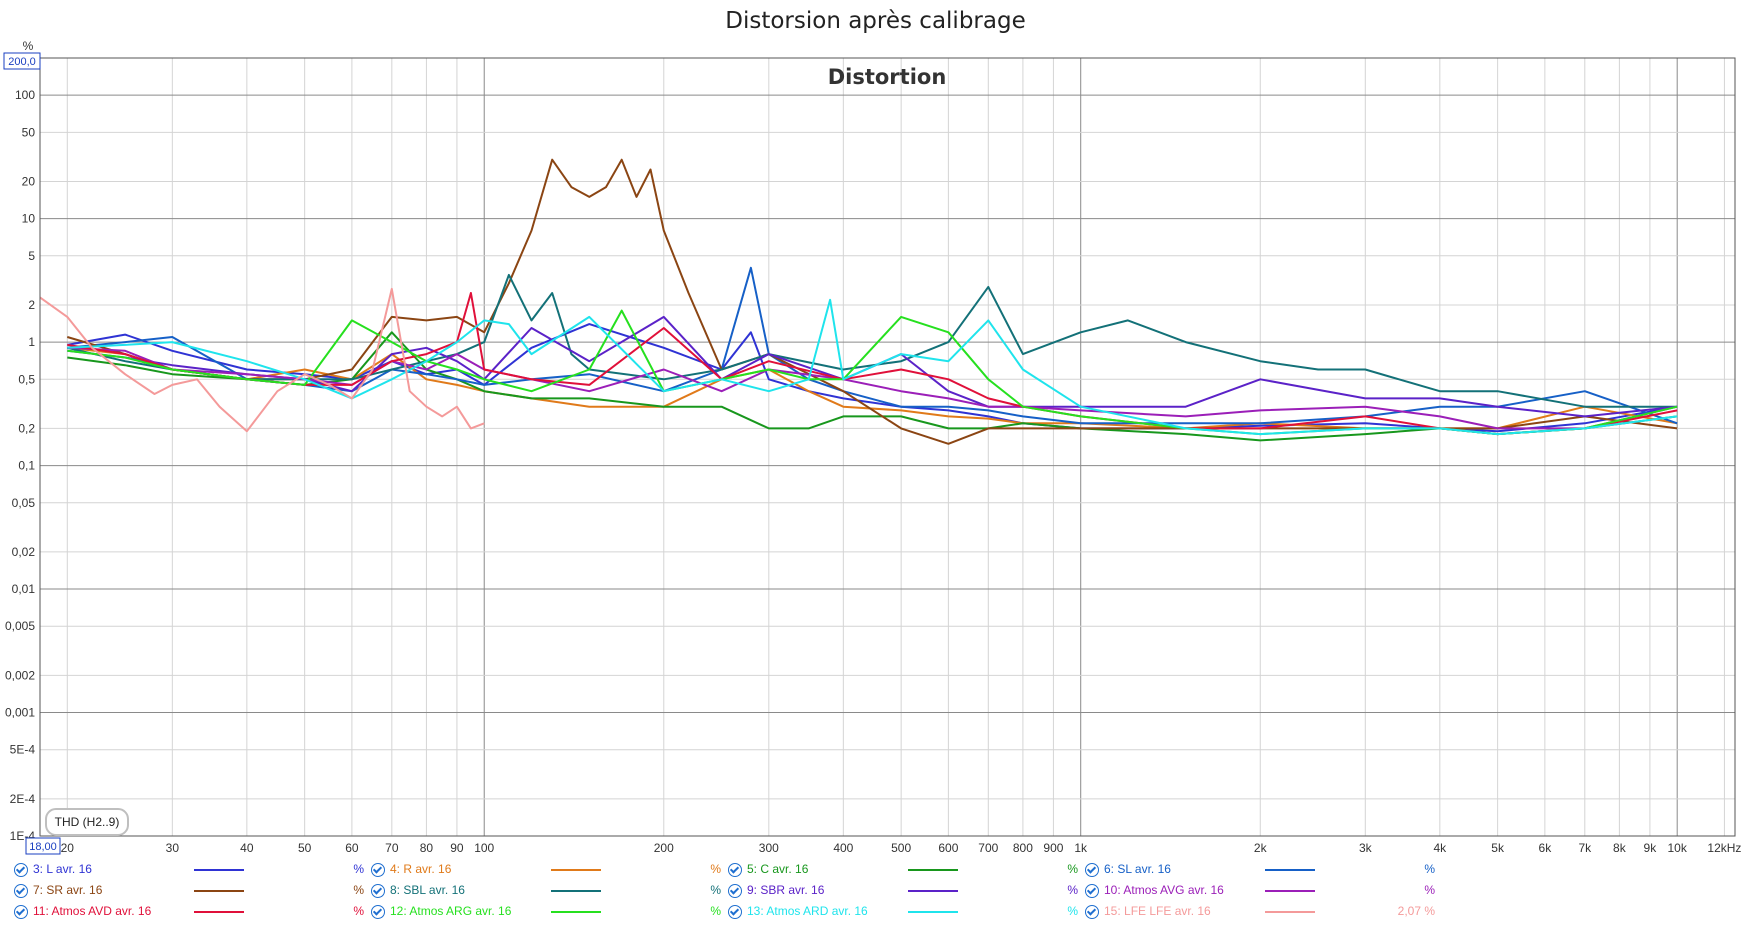  I want to click on thd-mode-button: THD (H2..9), so click(87, 822).